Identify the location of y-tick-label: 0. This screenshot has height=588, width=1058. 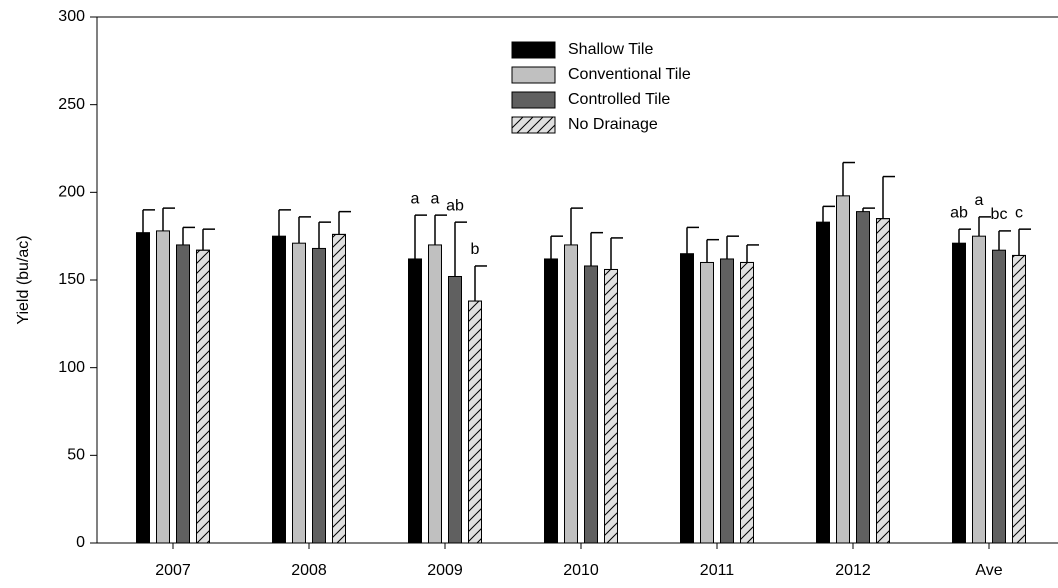
(80, 542).